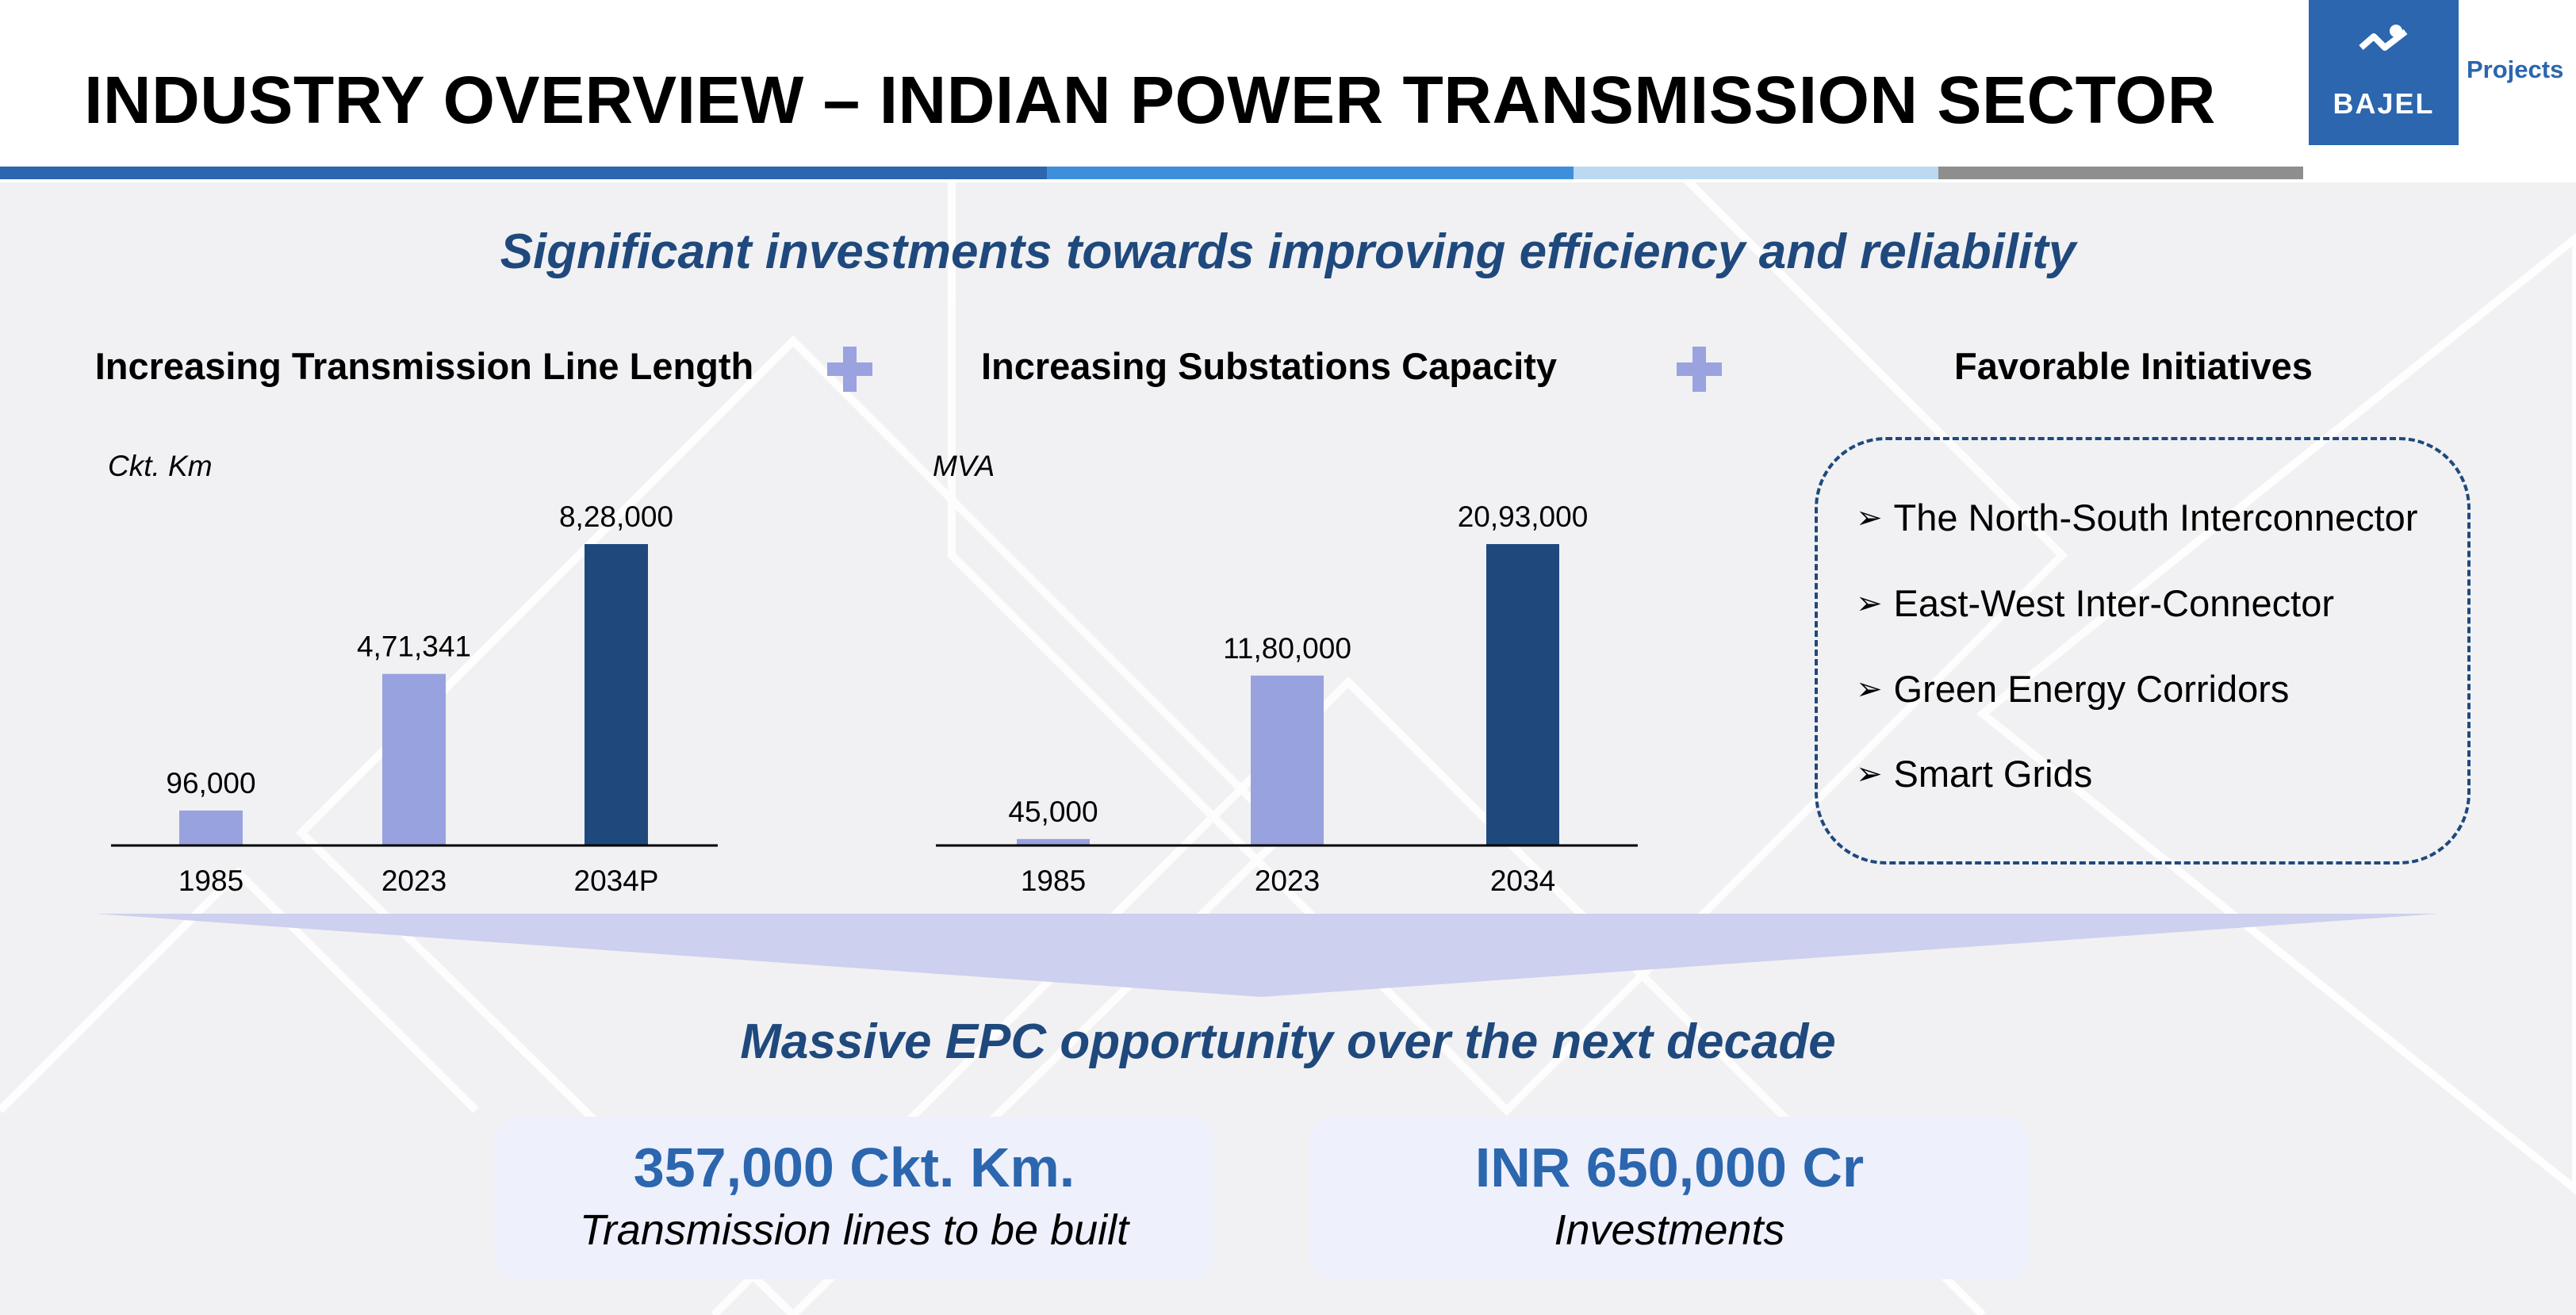 Image resolution: width=2576 pixels, height=1315 pixels. Describe the element at coordinates (854, 1230) in the screenshot. I see `stat-label: Transmission lines to be built` at that location.